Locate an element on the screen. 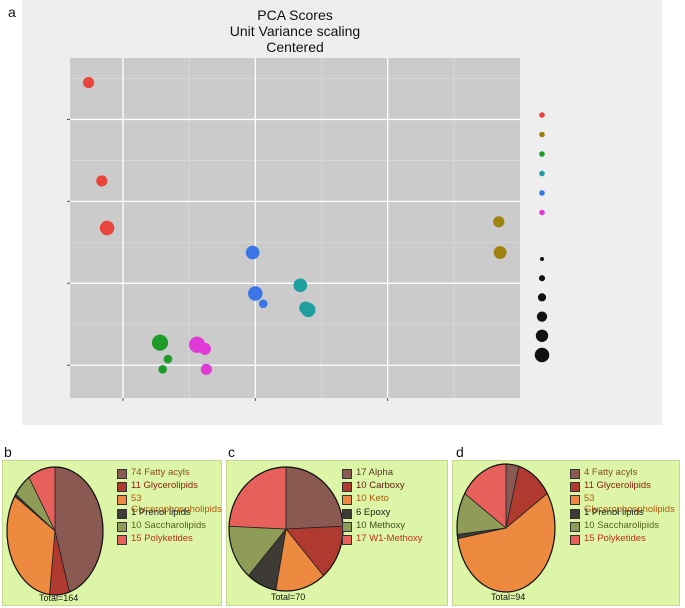  legend-label: 10 Methoxy is located at coordinates (381, 525).